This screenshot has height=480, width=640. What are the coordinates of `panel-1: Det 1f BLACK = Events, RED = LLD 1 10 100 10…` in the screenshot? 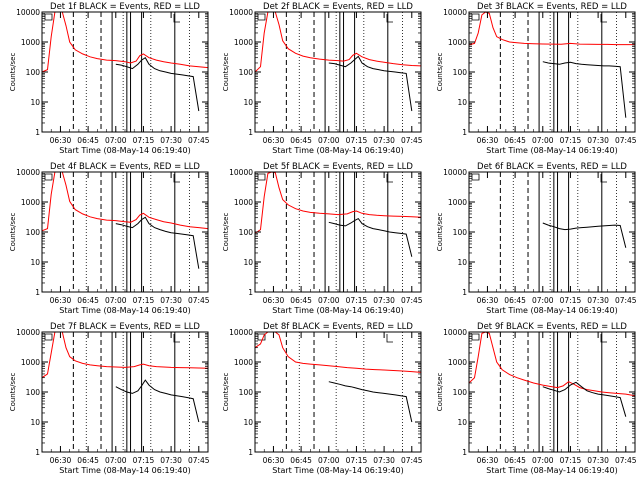 It's located at (109, 78).